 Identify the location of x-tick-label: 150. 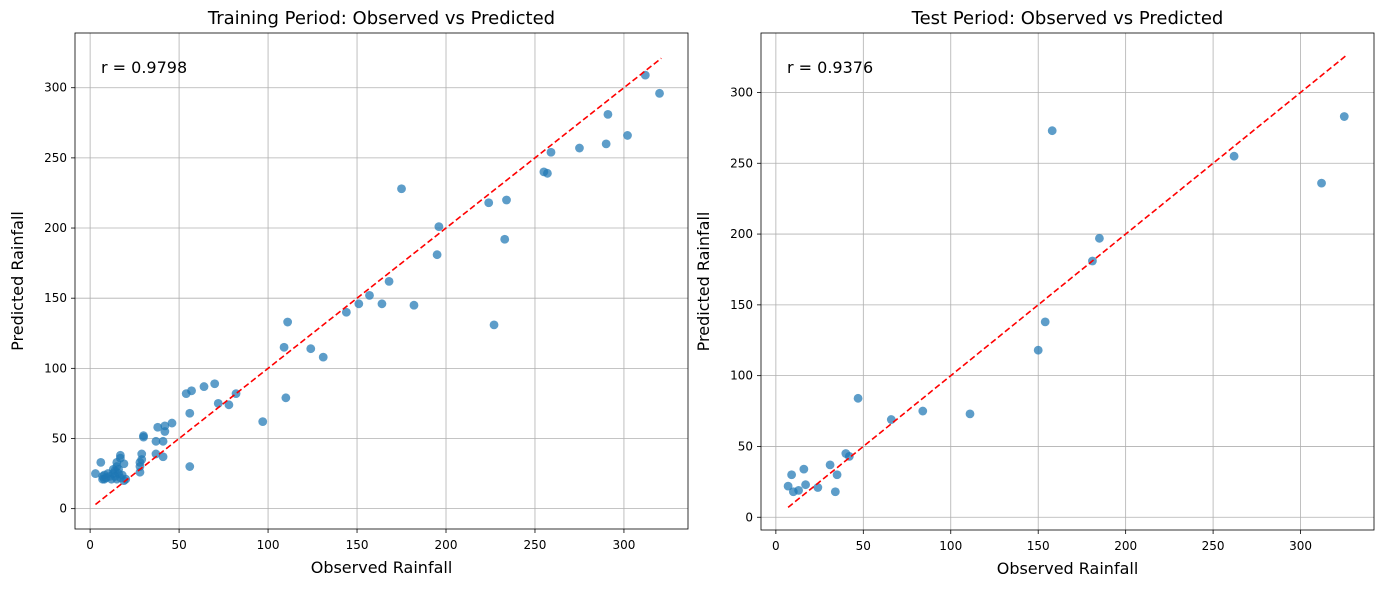
(1038, 546).